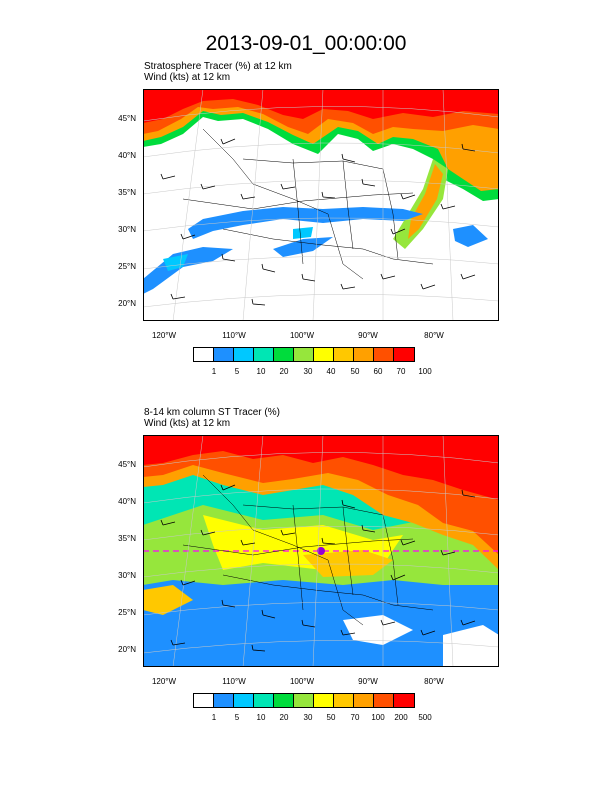  I want to click on panel2-colorbar-label: 50, so click(331, 717).